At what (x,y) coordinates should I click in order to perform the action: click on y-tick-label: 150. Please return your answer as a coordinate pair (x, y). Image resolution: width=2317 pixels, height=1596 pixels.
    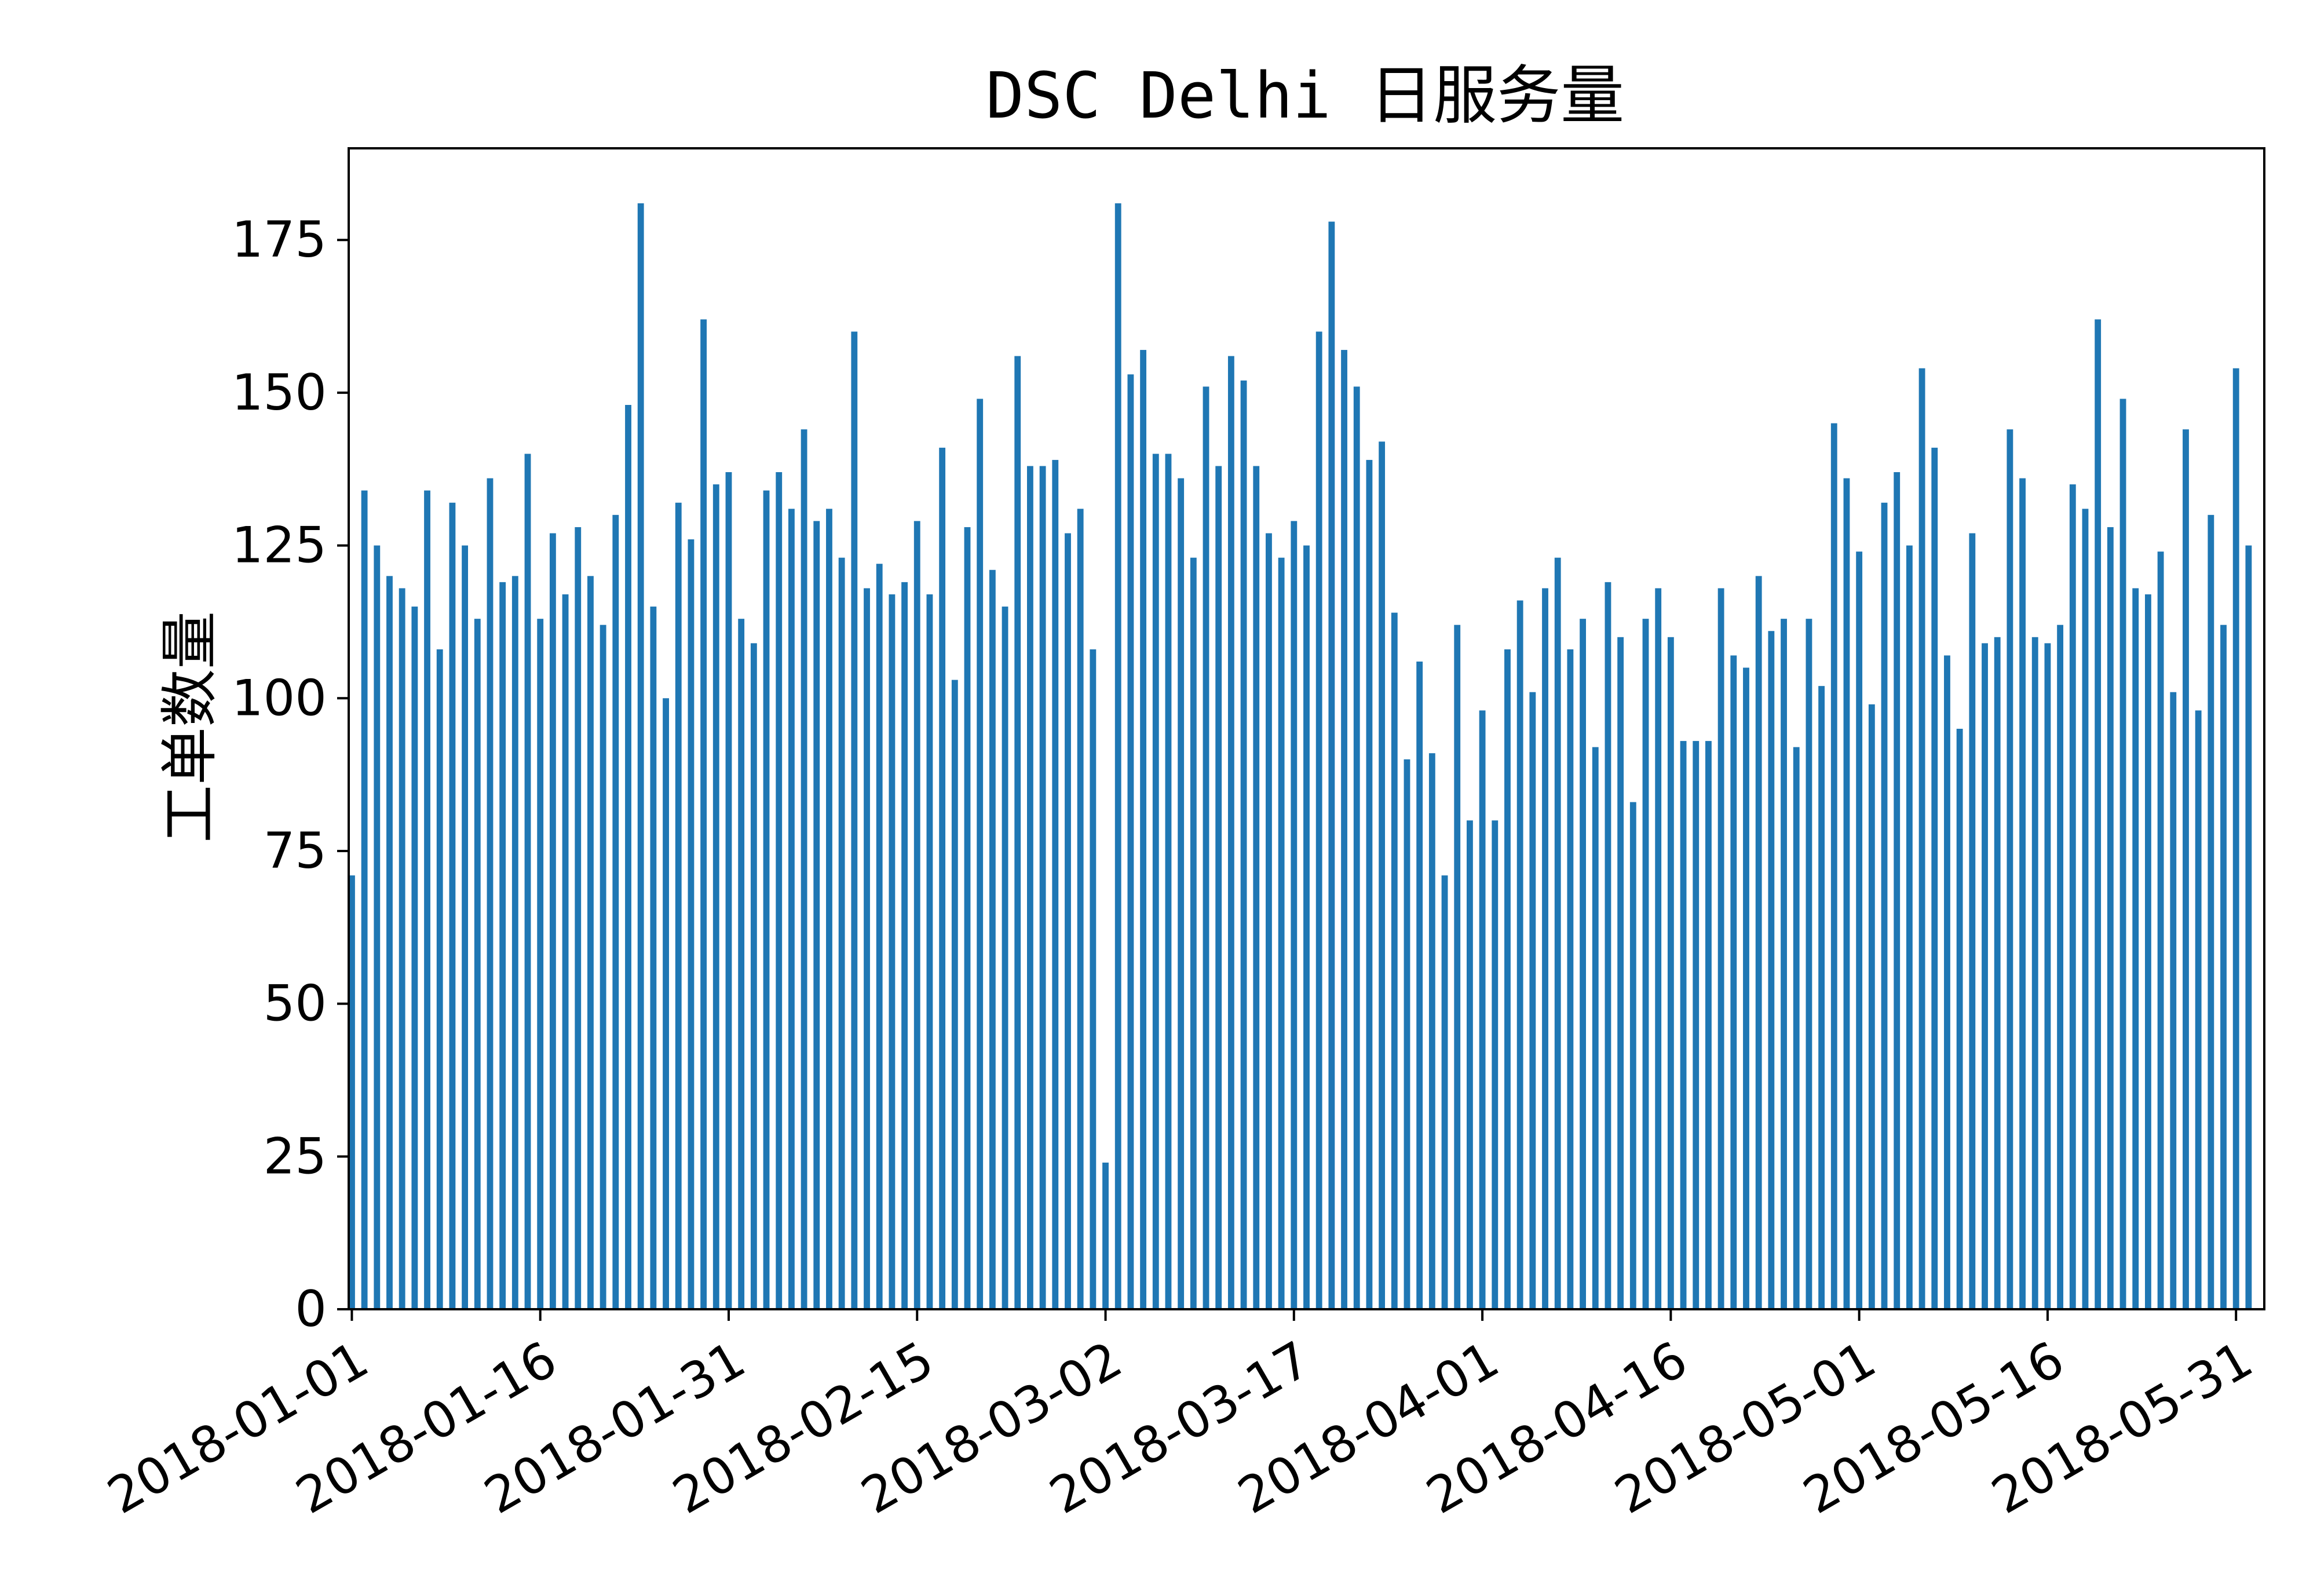
    Looking at the image, I should click on (279, 393).